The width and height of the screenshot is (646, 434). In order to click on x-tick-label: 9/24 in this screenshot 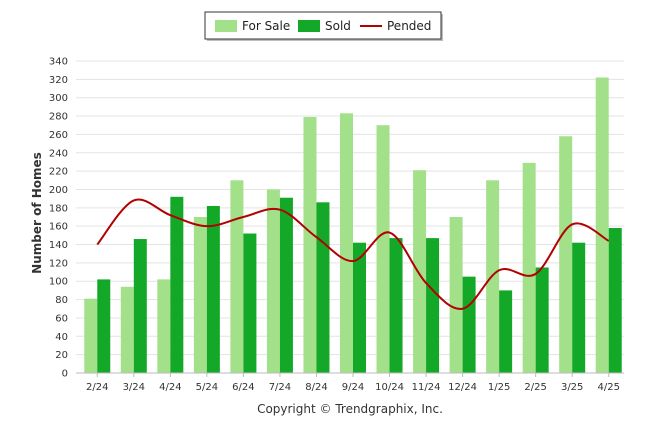, I will do `click(353, 387)`.